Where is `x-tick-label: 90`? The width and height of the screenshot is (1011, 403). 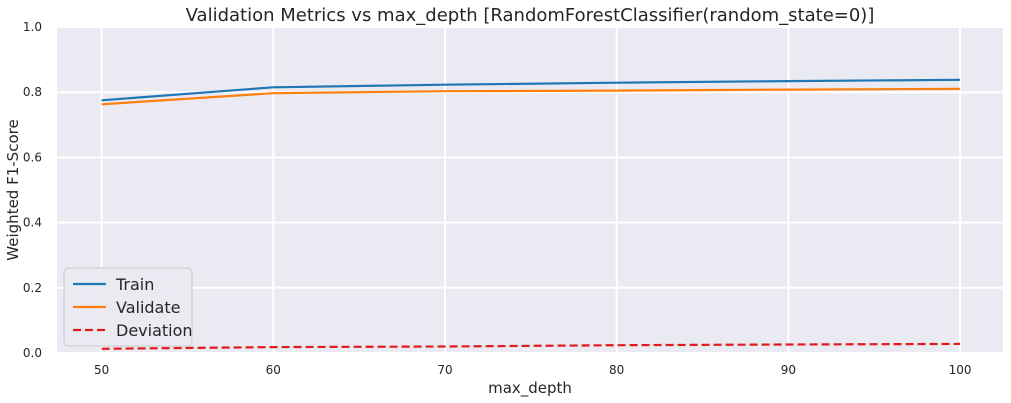 x-tick-label: 90 is located at coordinates (788, 370).